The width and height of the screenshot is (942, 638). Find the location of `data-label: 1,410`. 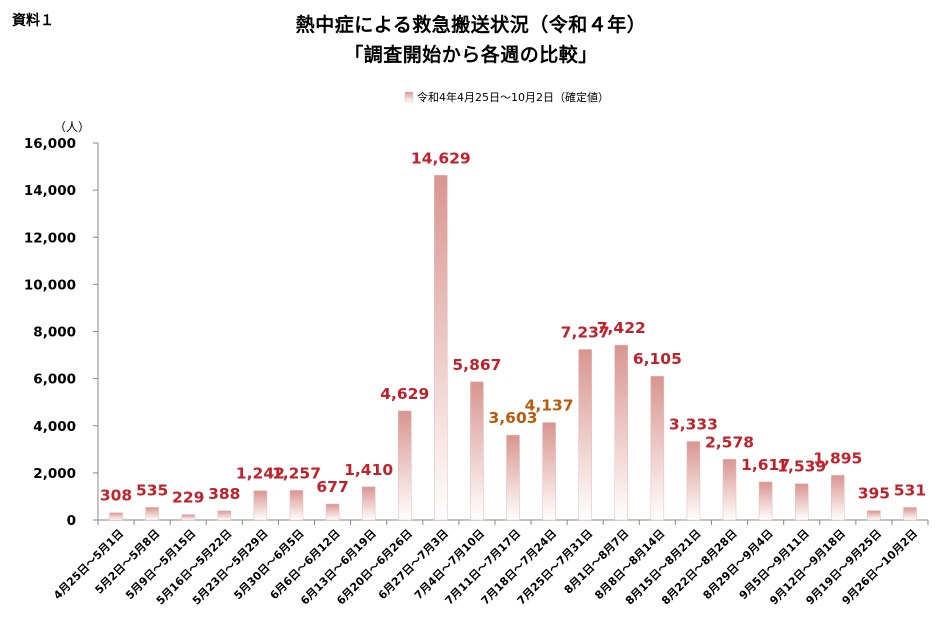

data-label: 1,410 is located at coordinates (368, 470).